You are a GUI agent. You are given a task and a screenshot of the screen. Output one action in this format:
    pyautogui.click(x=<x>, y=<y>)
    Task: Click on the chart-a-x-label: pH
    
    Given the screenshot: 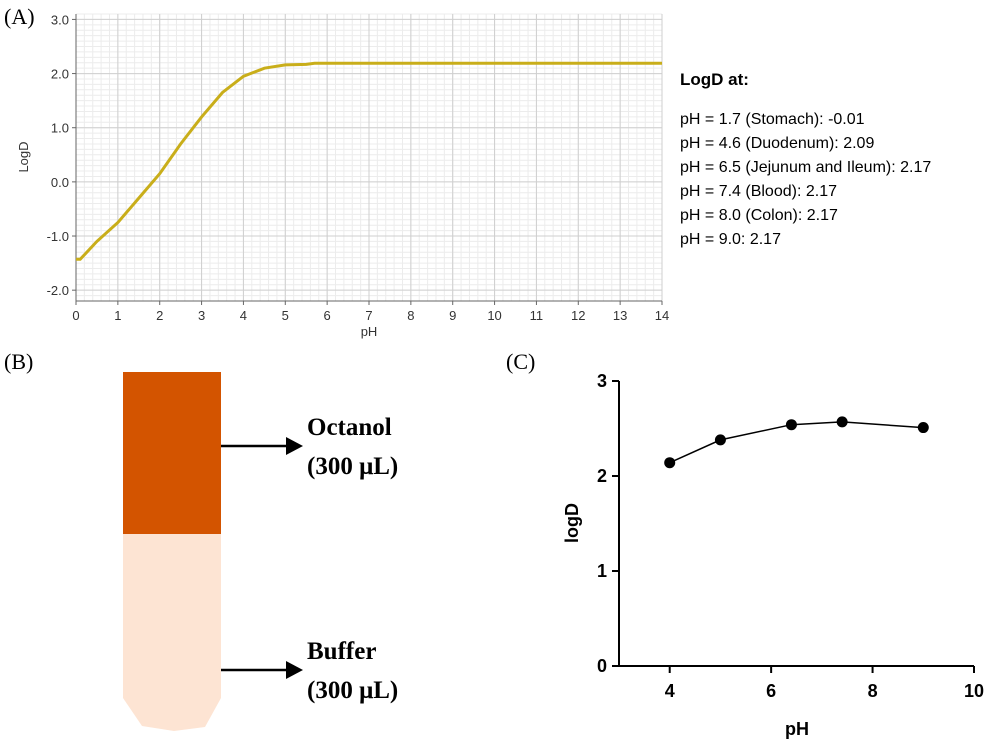 What is the action you would take?
    pyautogui.click(x=369, y=331)
    